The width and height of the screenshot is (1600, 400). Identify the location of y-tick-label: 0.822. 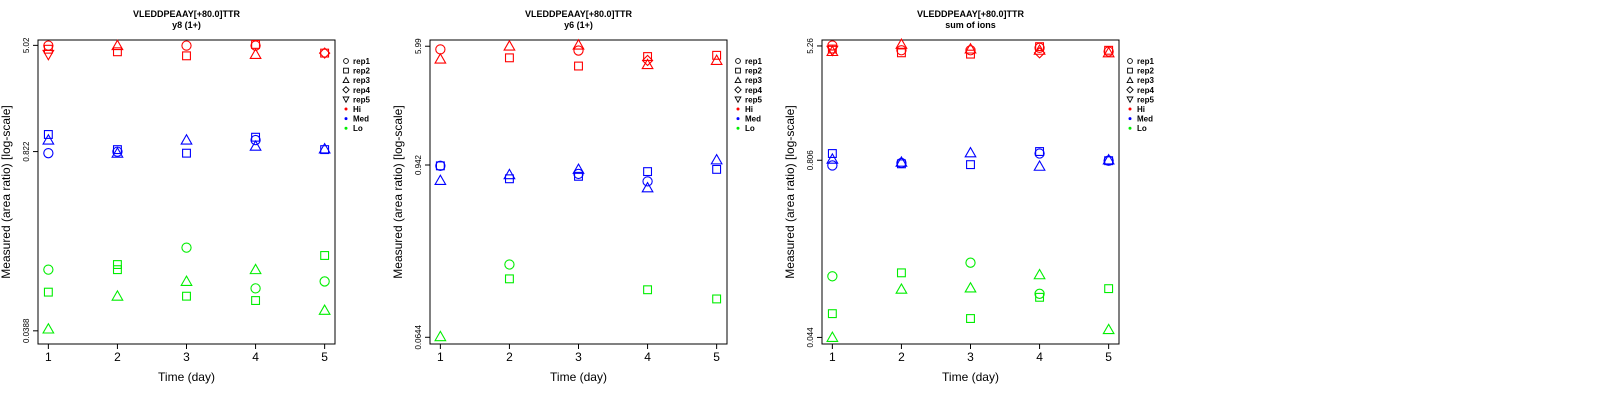
(26, 151).